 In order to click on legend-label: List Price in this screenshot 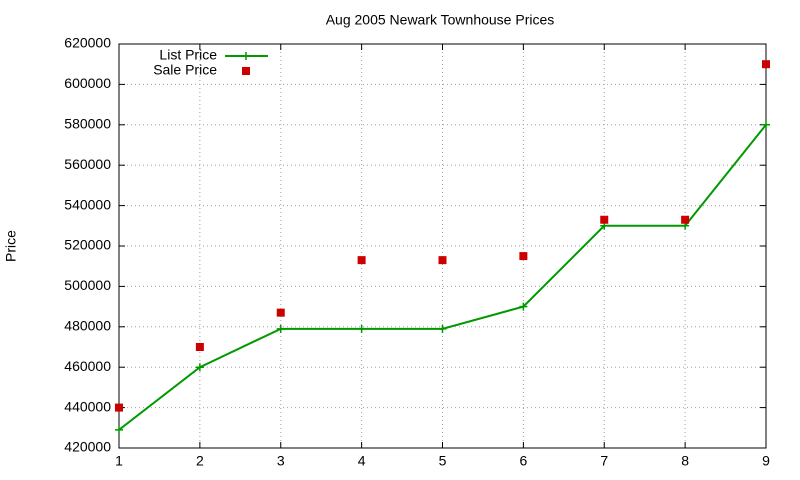, I will do `click(188, 55)`.